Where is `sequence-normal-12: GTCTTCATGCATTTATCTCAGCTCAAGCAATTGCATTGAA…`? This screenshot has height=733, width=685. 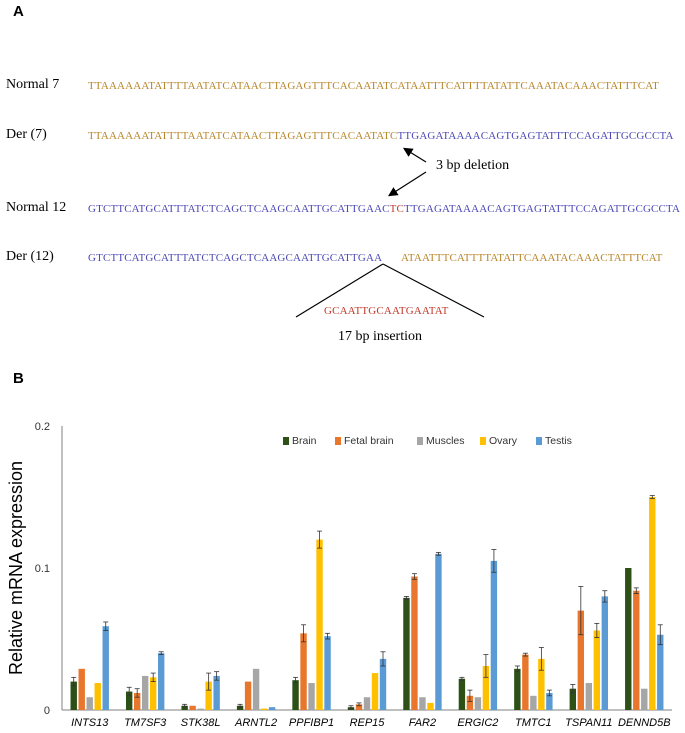 sequence-normal-12: GTCTTCATGCATTTATCTCAGCTCAAGCAATTGCATTGAA… is located at coordinates (384, 209).